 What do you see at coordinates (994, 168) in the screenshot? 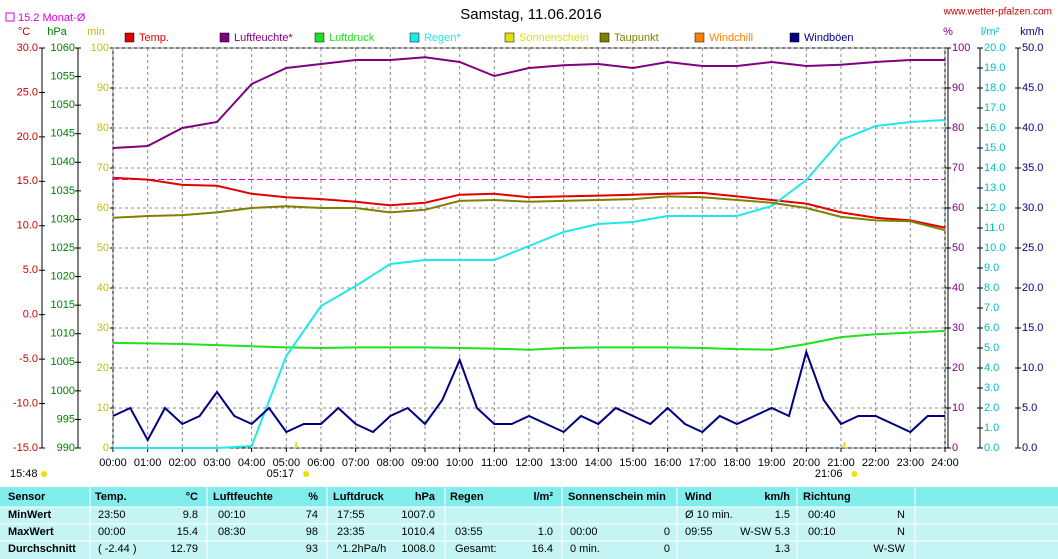
I see `y-tick-label: 14.0` at bounding box center [994, 168].